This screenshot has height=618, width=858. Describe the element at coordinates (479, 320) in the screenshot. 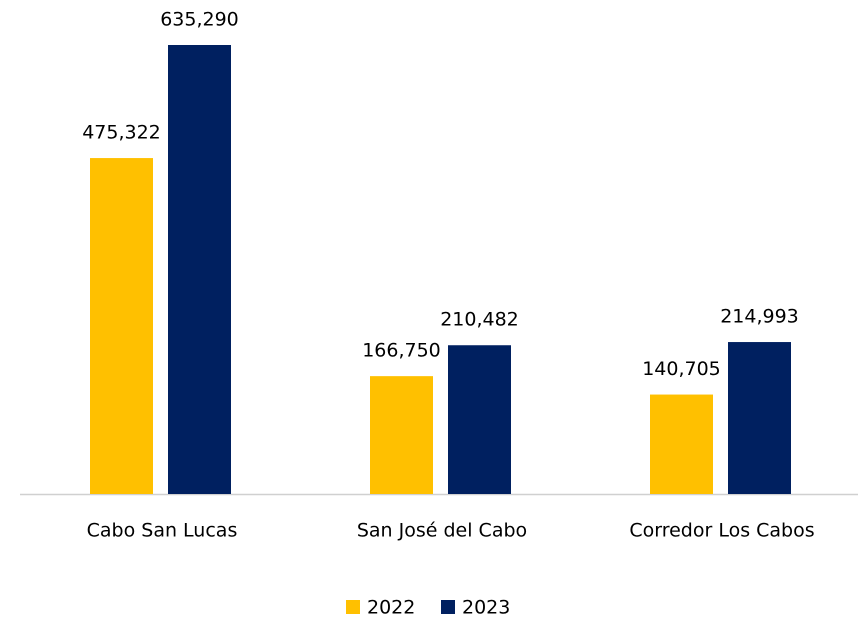

I see `data-label: 210,482` at that location.